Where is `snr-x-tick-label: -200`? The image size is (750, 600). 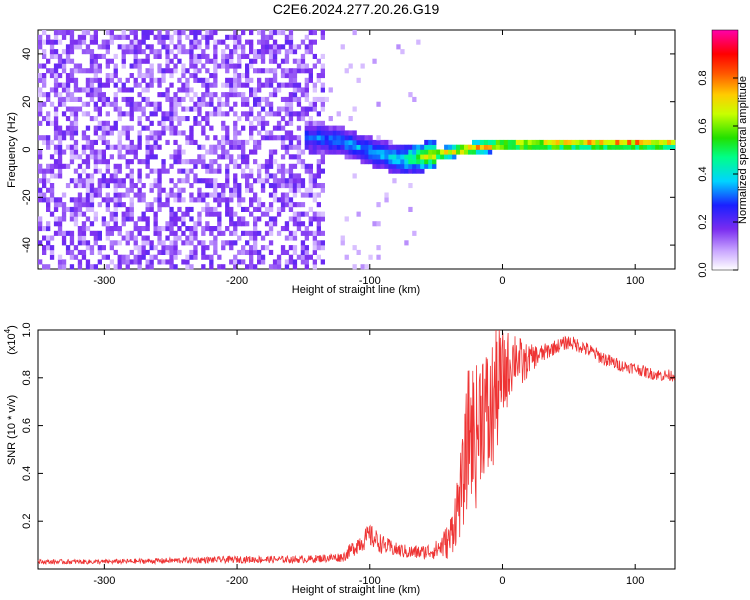 snr-x-tick-label: -200 is located at coordinates (237, 581).